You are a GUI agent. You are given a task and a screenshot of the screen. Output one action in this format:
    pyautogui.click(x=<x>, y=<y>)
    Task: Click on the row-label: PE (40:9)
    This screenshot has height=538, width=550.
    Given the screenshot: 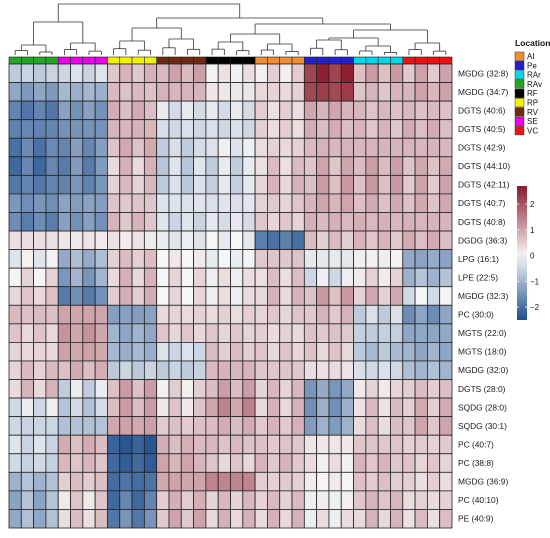 What is the action you would take?
    pyautogui.click(x=476, y=519)
    